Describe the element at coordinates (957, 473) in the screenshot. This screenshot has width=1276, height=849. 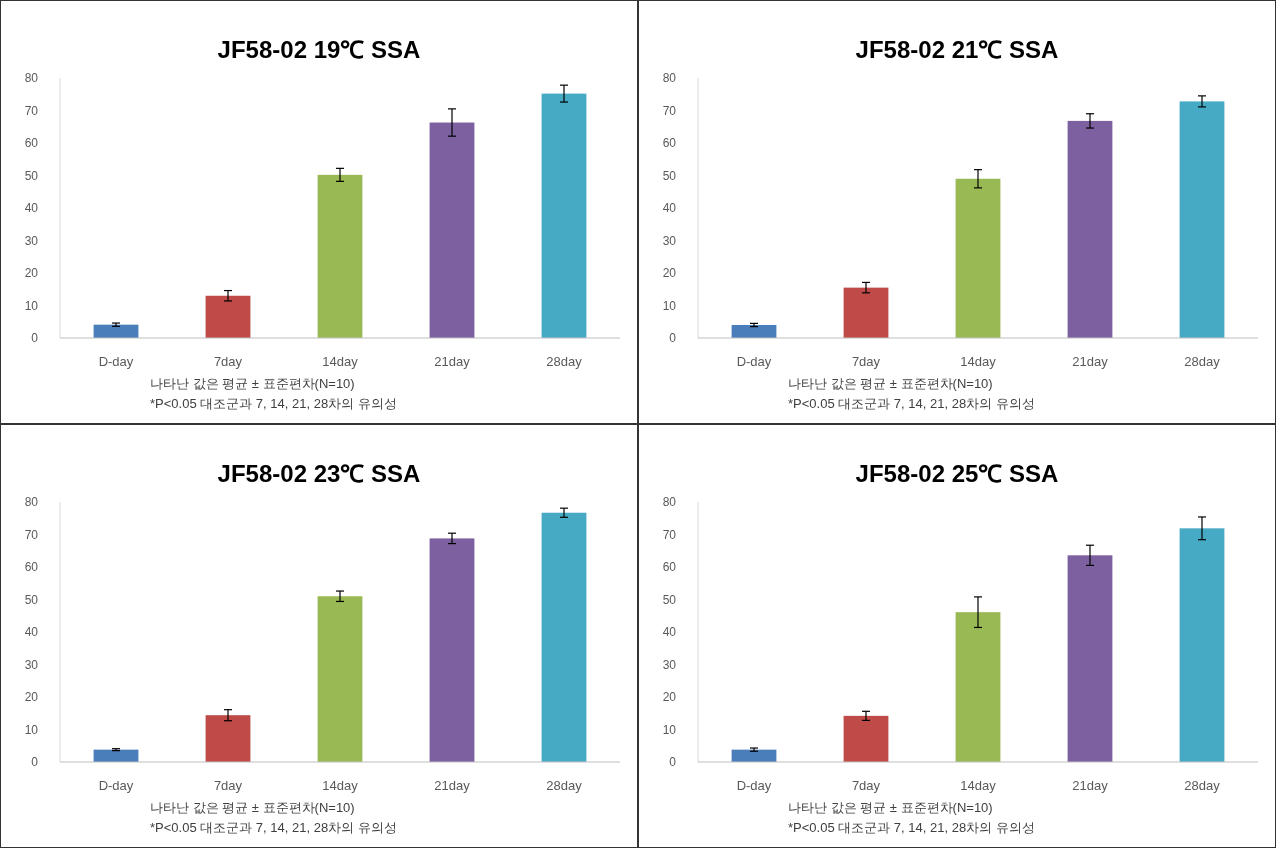
I see `chart-title: JF58-02 25℃ SSA` at that location.